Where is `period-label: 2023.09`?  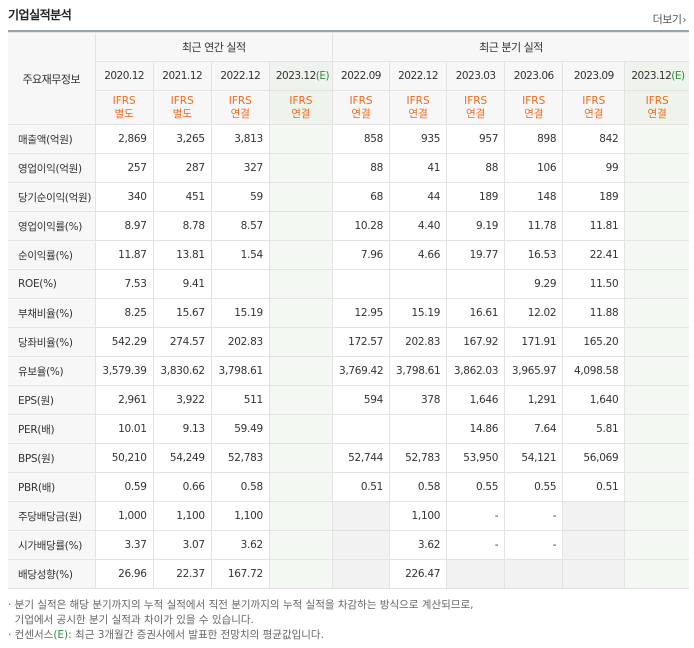
period-label: 2023.09 is located at coordinates (593, 76).